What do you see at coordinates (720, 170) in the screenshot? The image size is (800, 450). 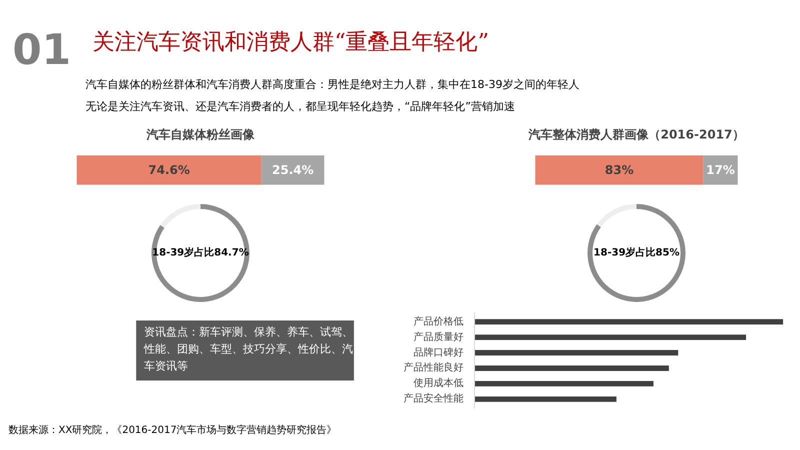 I see `data-label: 17%` at bounding box center [720, 170].